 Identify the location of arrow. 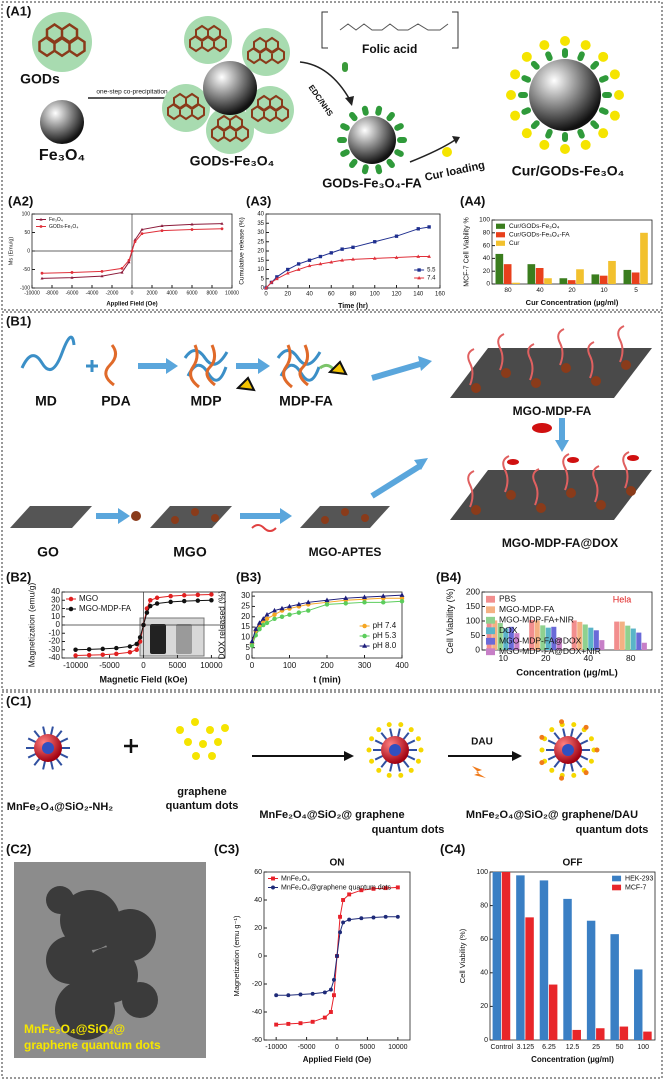
(432, 151).